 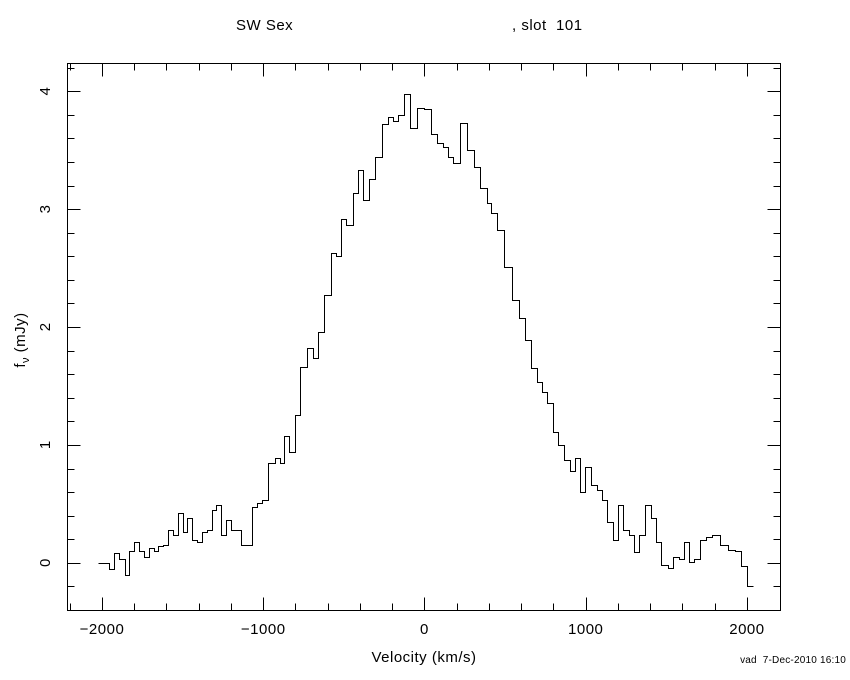 What do you see at coordinates (793, 660) in the screenshot?
I see `plot-stamp: vad 7-Dec-2010 16:10` at bounding box center [793, 660].